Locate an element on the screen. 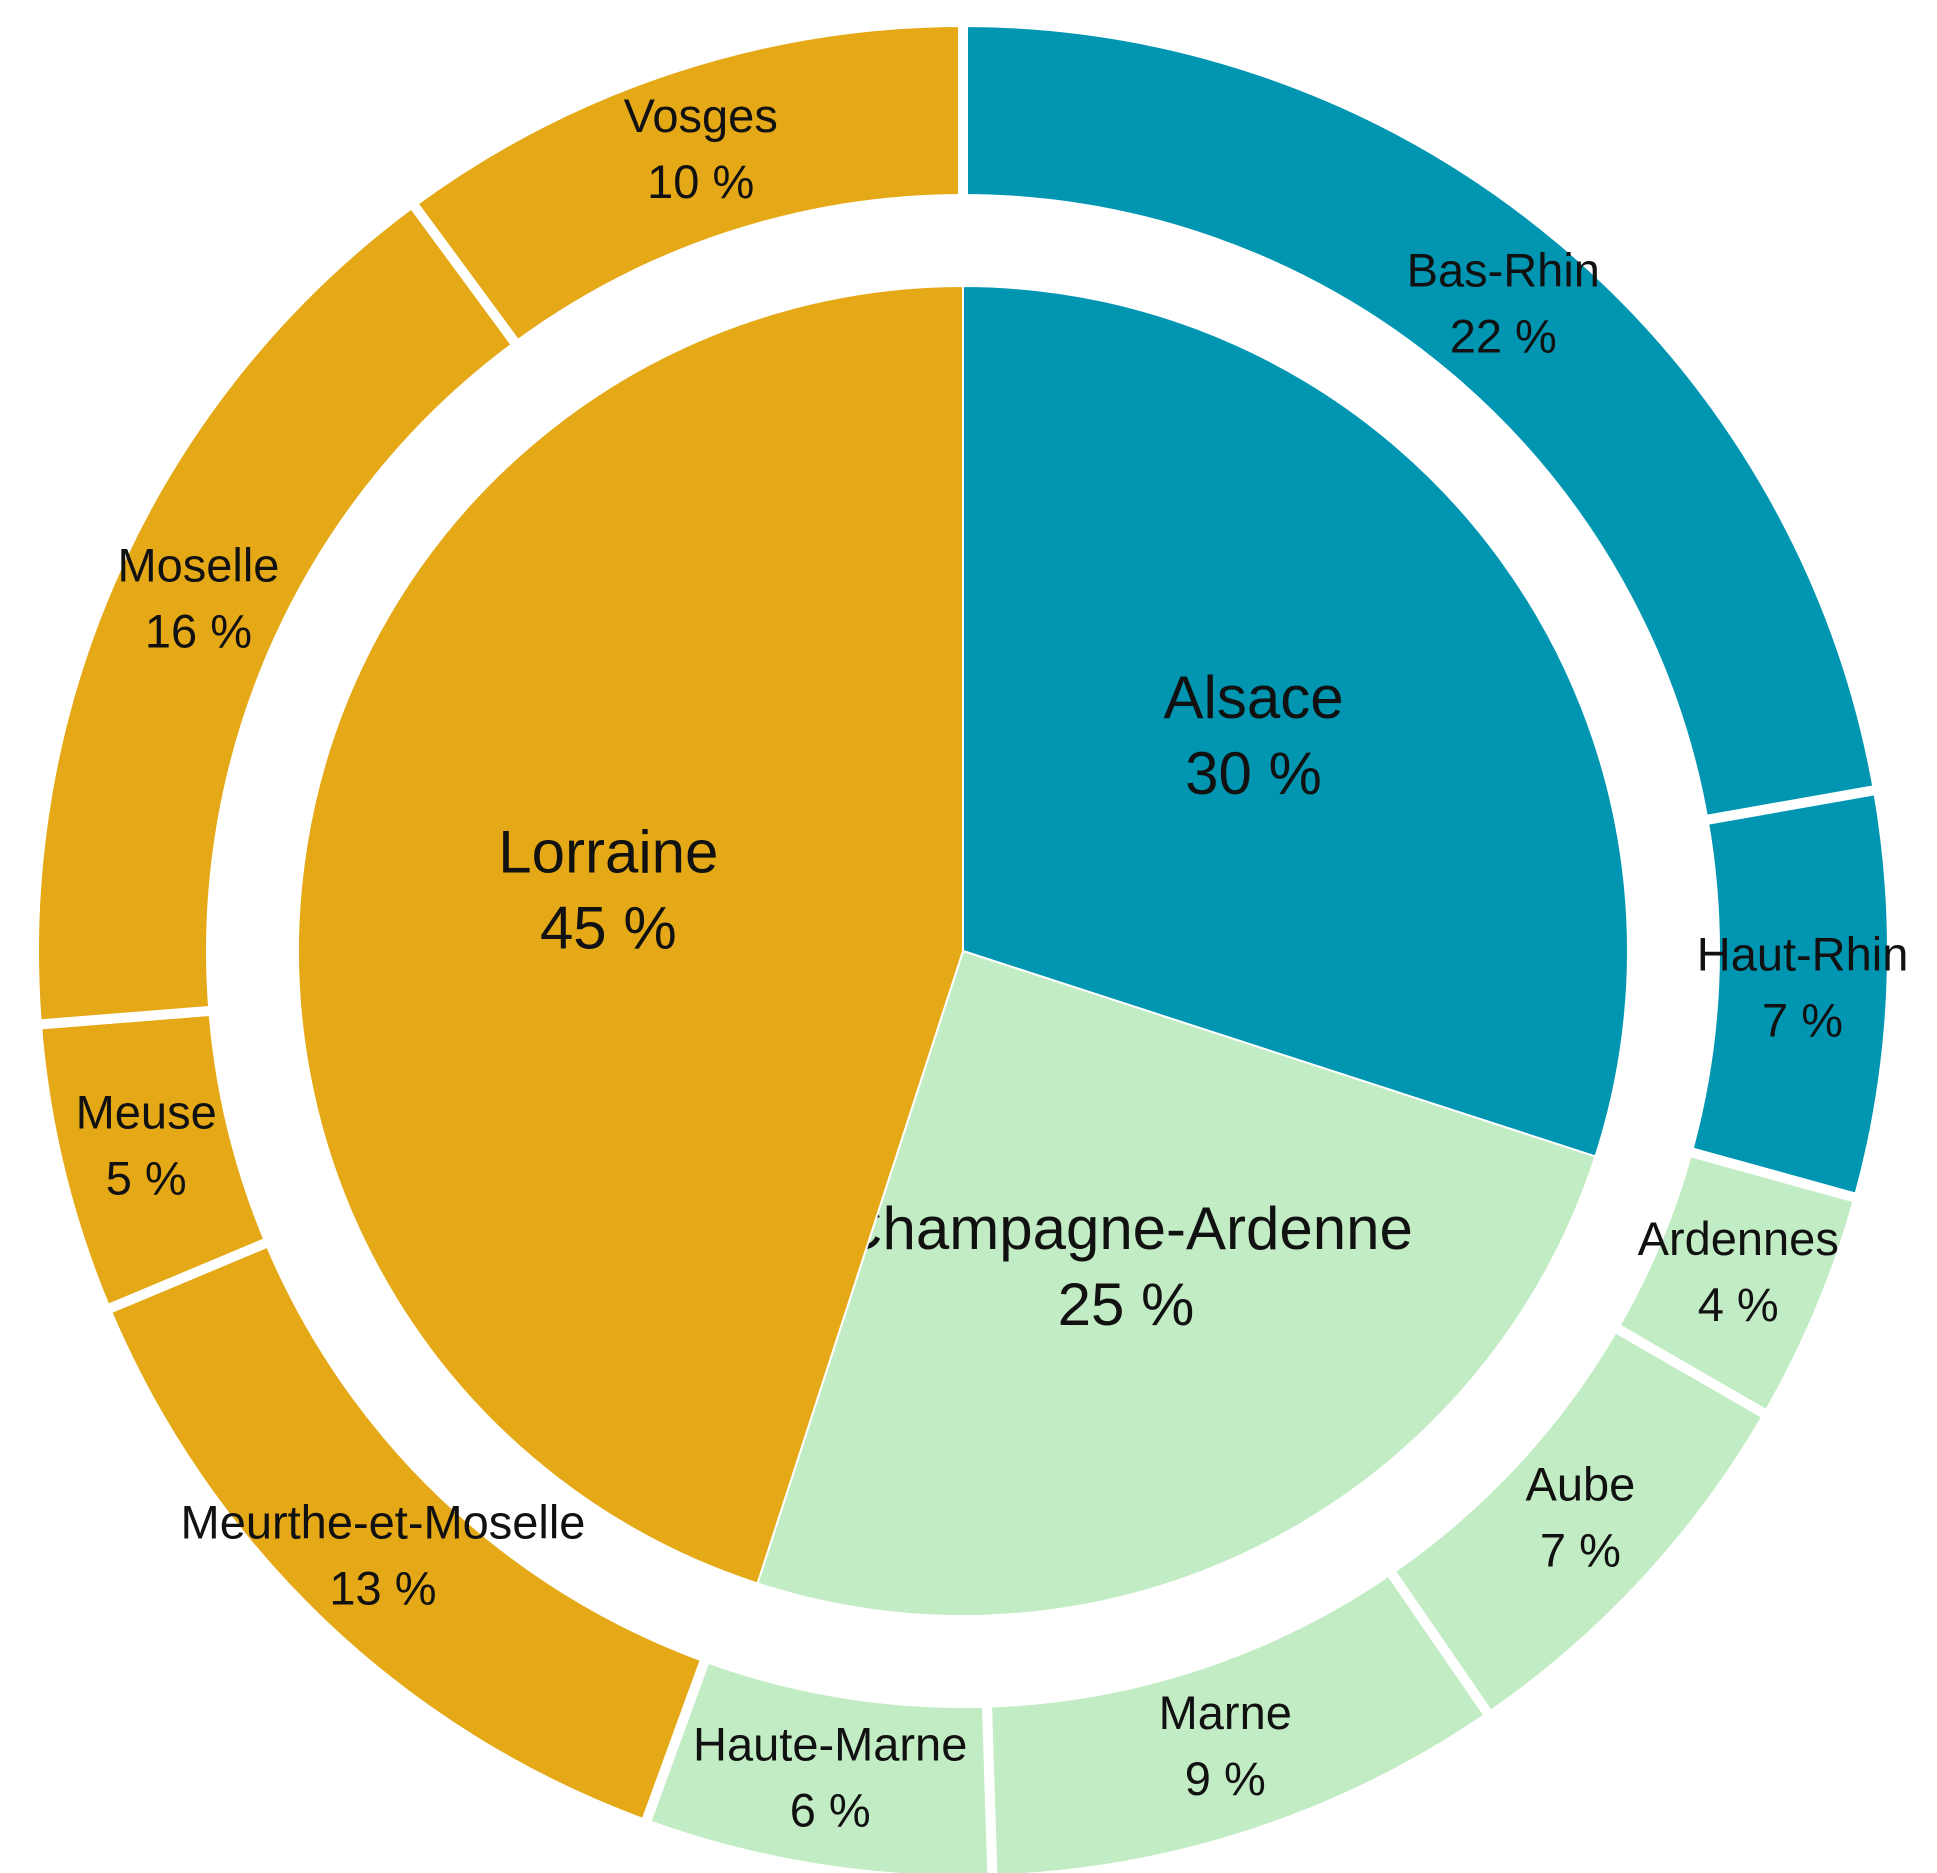 The image size is (1937, 1873). inner-label: Champagne-Ardenne is located at coordinates (1126, 1228).